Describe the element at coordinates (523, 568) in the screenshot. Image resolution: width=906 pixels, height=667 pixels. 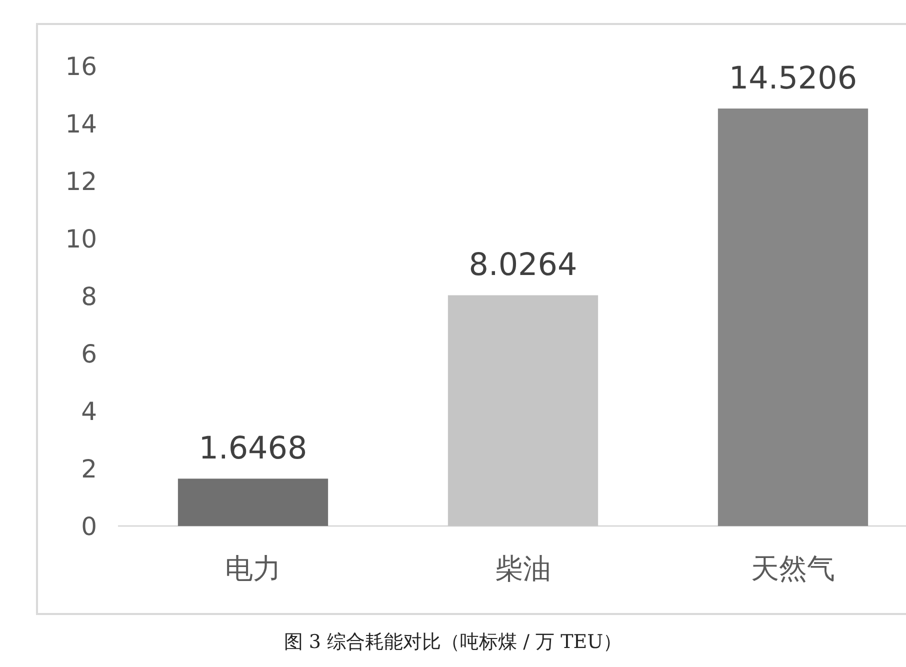
I see `x-tick-label: 柴油` at that location.